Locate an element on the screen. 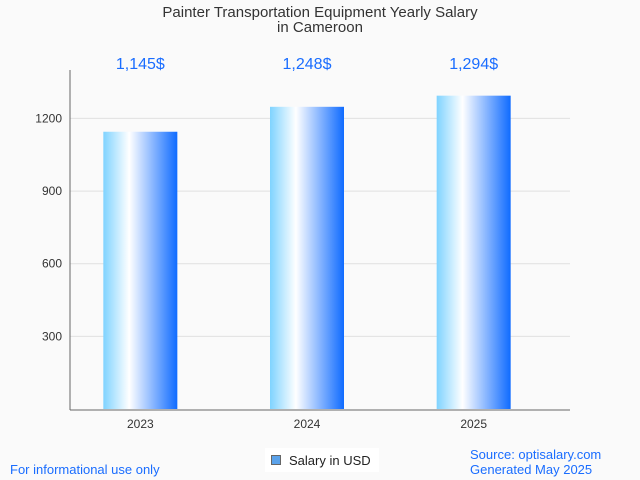 This screenshot has height=480, width=640. x-tick-label: 2025 is located at coordinates (473, 424).